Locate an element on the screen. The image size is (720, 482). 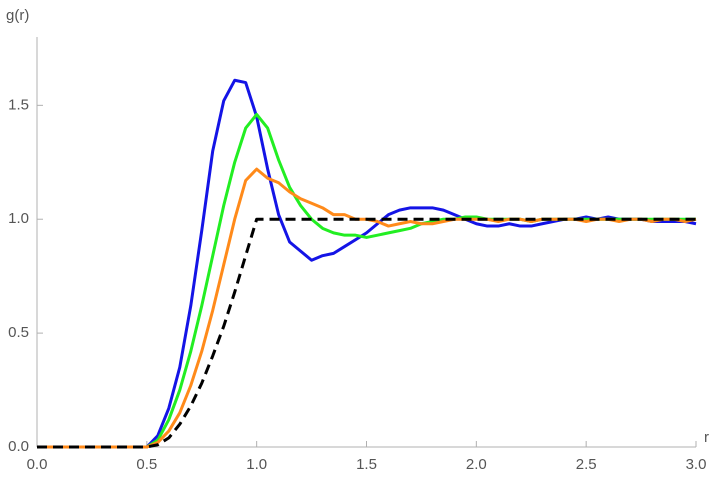
y-tick-label: 0.5 is located at coordinates (18, 332).